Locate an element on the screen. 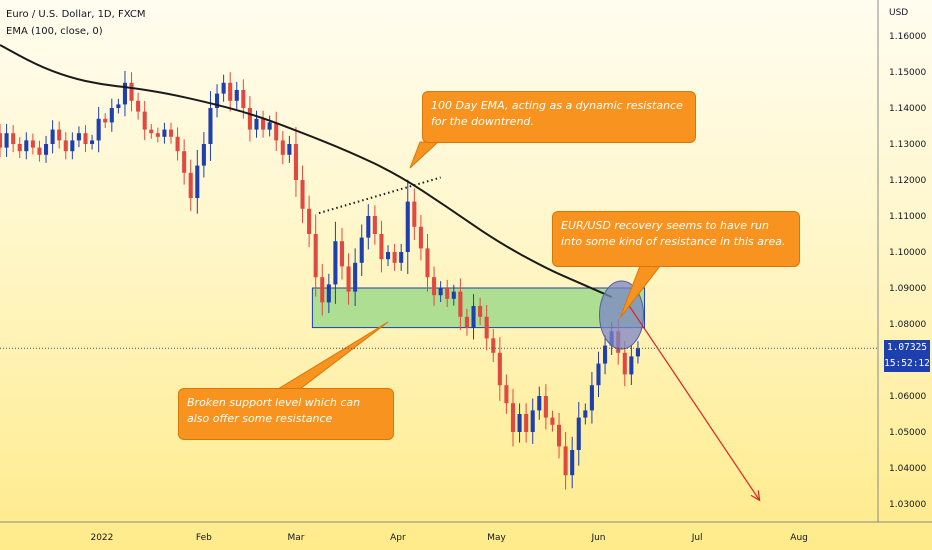  price-tick-label: 1.14000 is located at coordinates (907, 109).